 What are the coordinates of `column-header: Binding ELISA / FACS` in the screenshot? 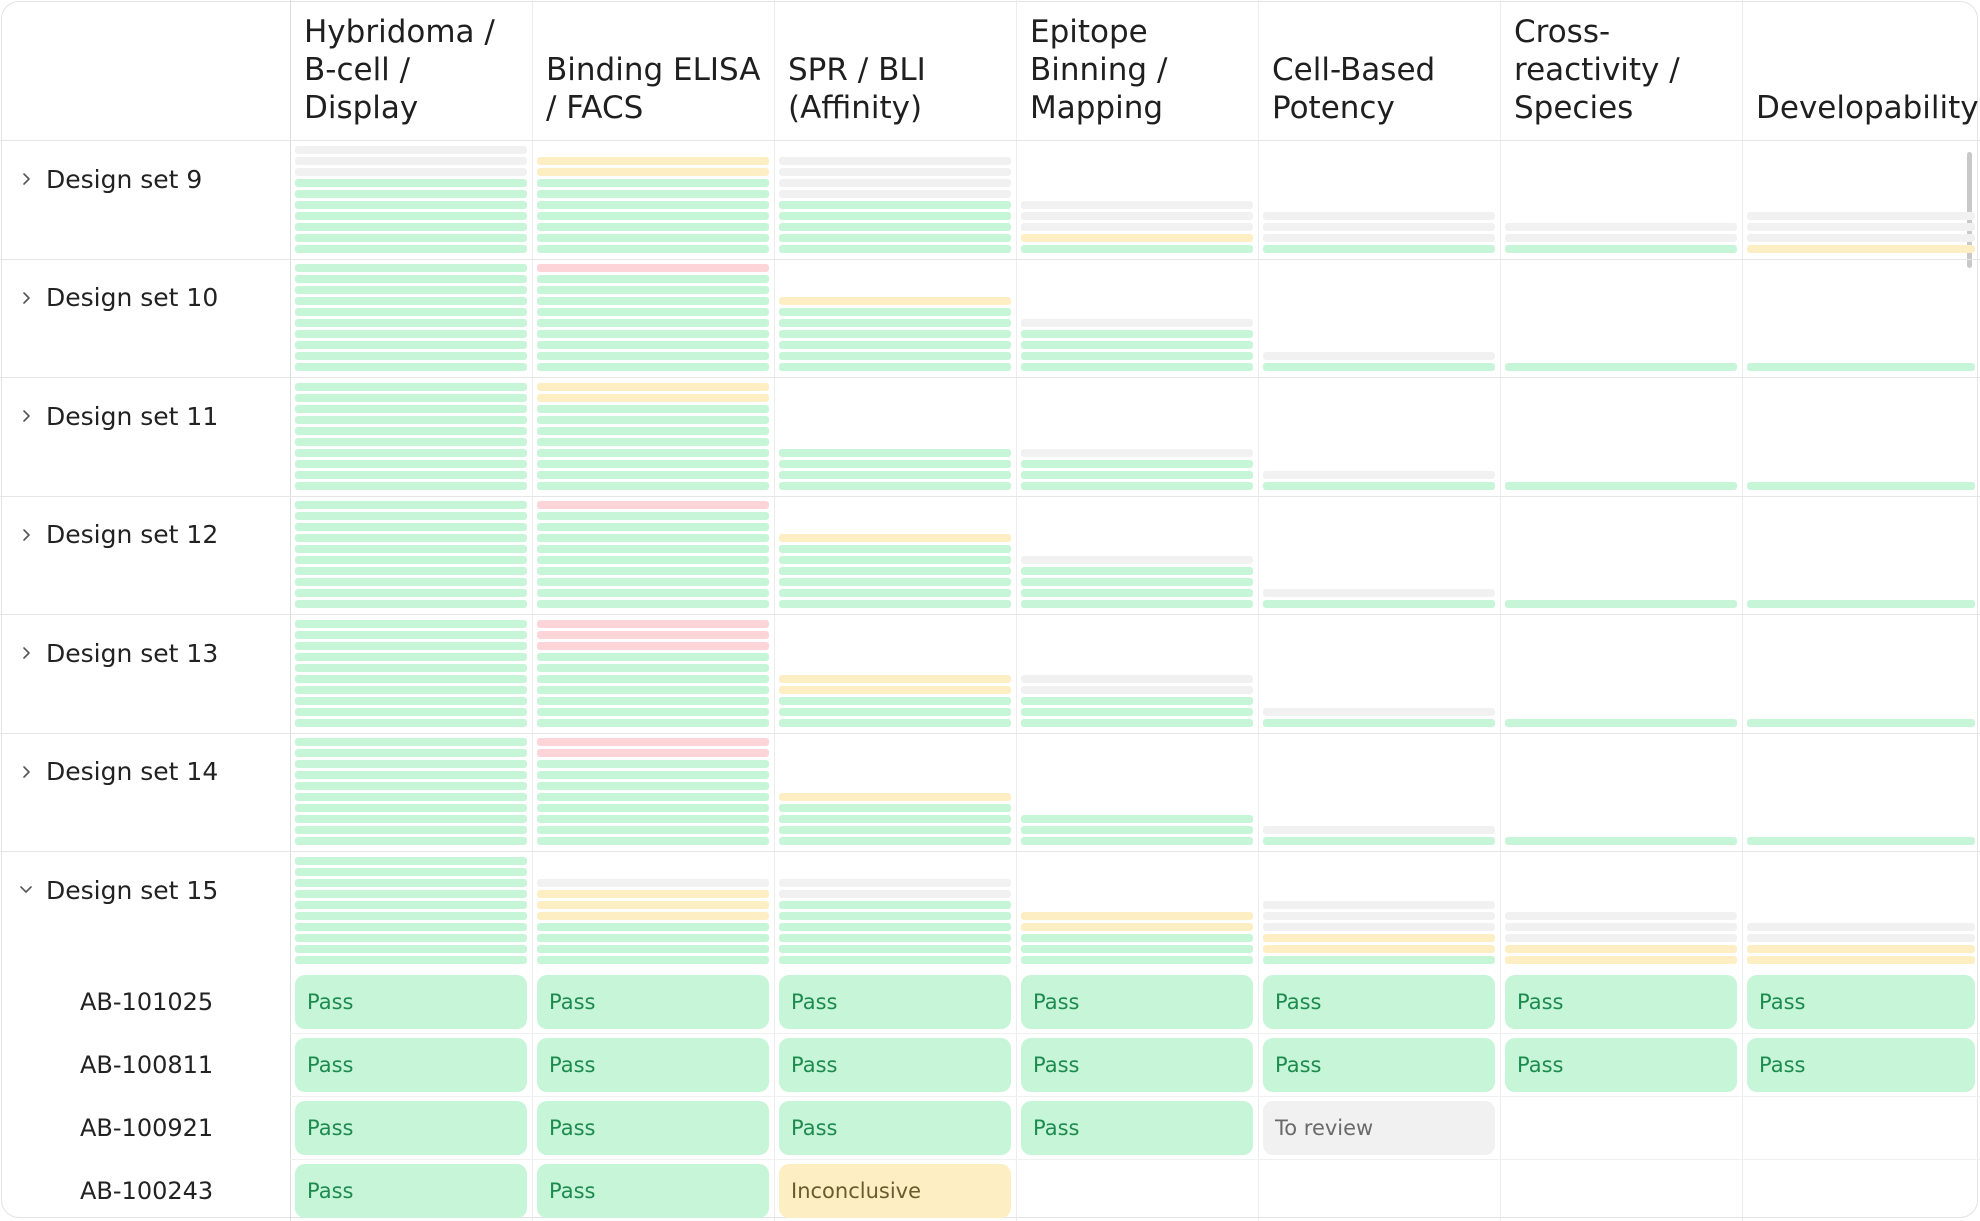 It's located at (653, 69).